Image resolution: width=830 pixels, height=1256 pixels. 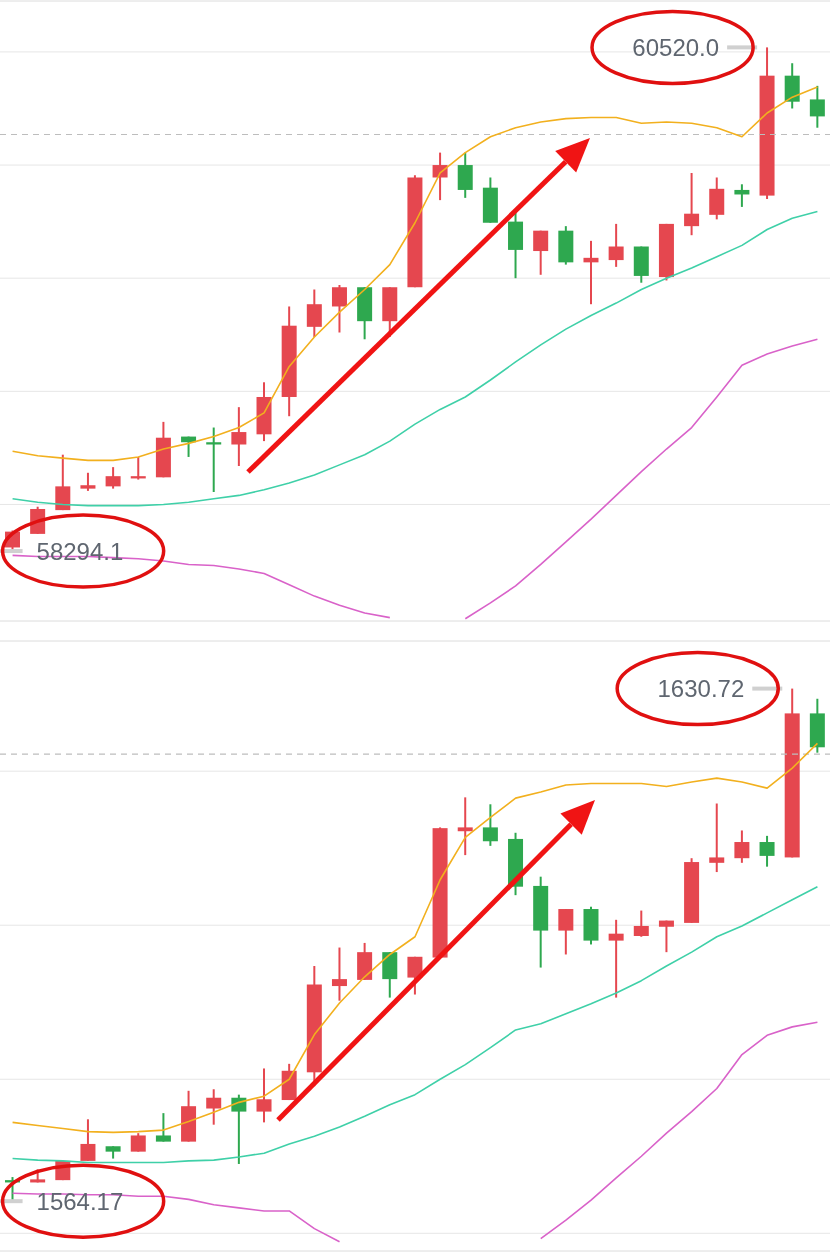 What do you see at coordinates (701, 689) in the screenshot?
I see `annotation: 1630.72` at bounding box center [701, 689].